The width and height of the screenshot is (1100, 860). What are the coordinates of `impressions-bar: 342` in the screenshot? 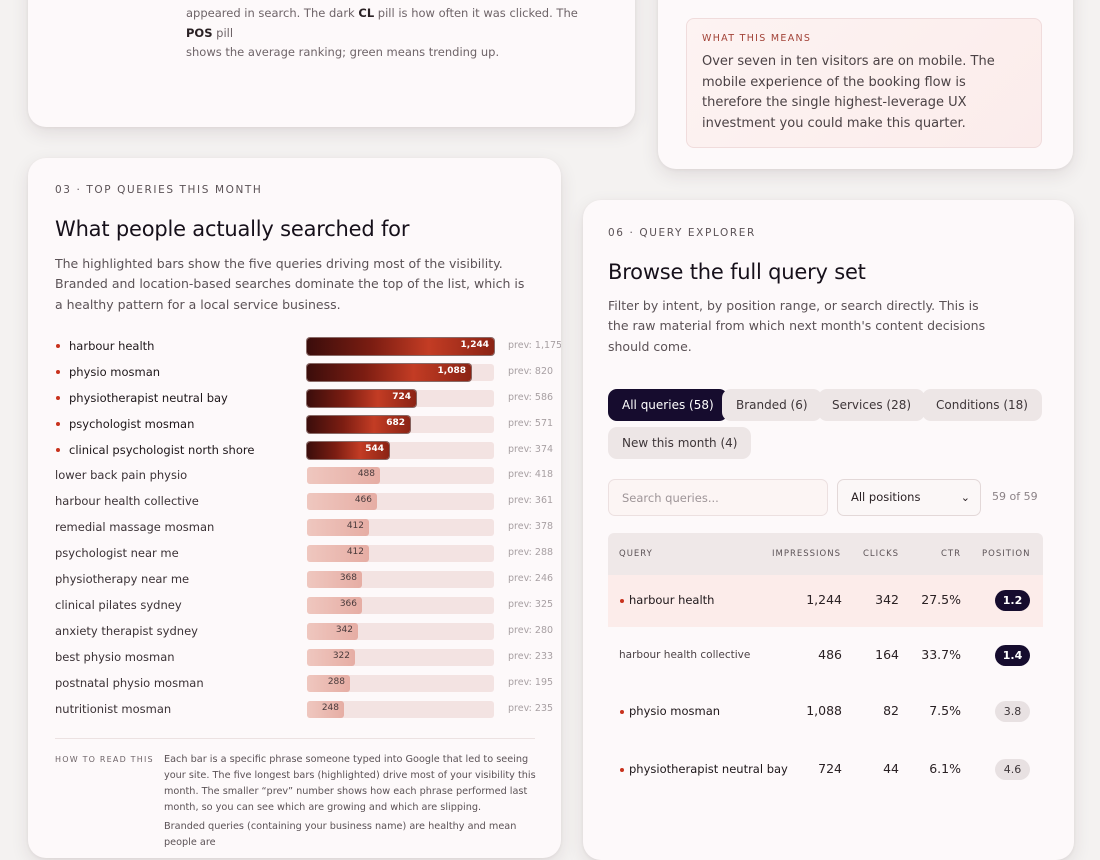 It's located at (332, 631).